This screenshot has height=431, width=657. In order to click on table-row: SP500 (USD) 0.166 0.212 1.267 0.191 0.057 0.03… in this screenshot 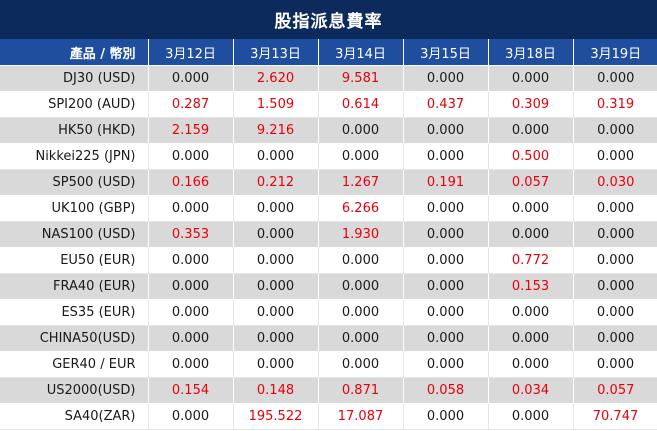, I will do `click(328, 182)`.